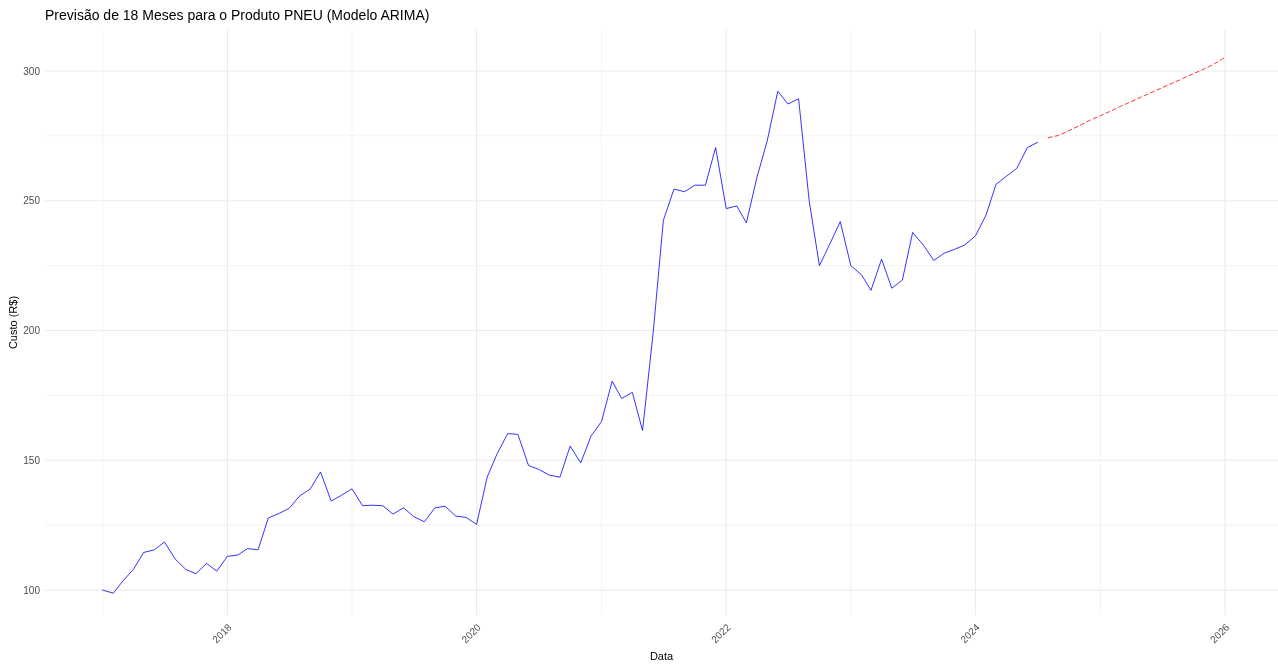  Describe the element at coordinates (32, 460) in the screenshot. I see `y-tick-label: 150` at that location.